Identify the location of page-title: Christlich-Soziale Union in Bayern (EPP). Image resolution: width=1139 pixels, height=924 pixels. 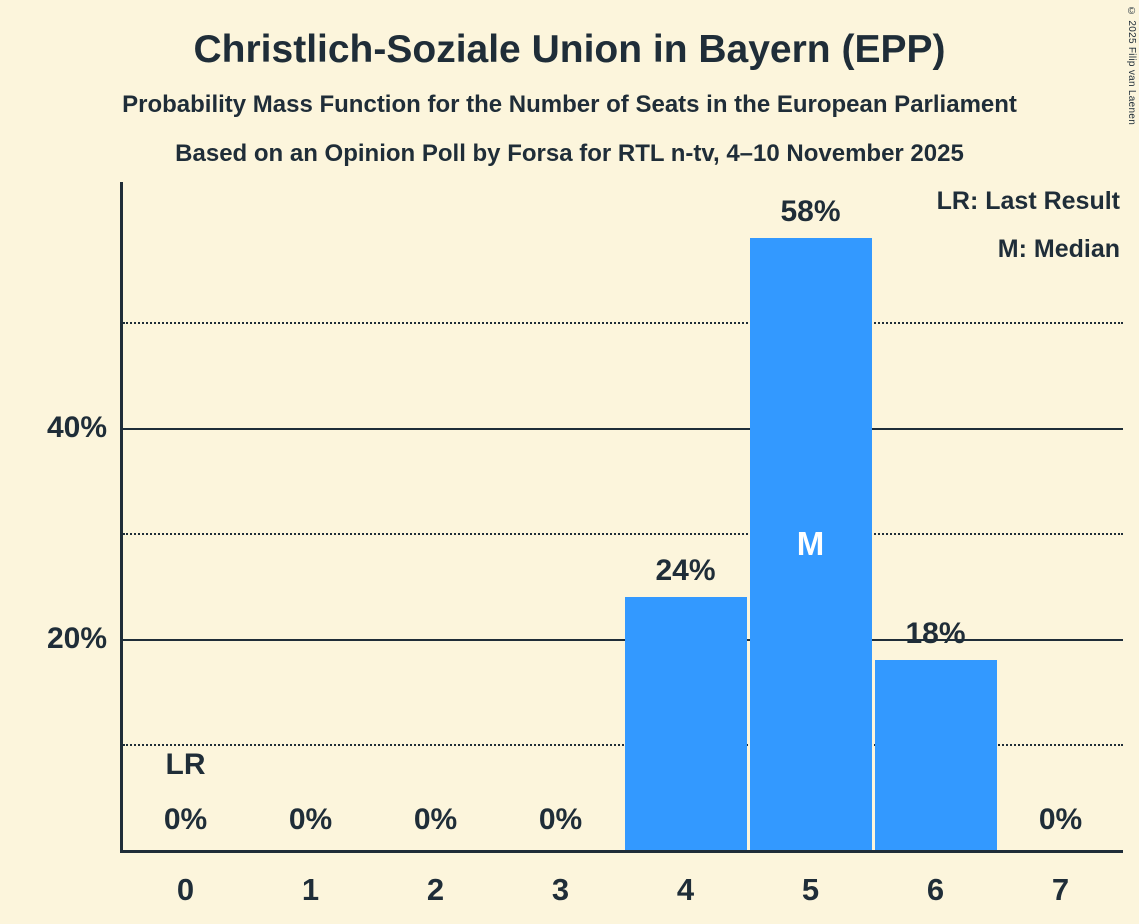
(569, 49).